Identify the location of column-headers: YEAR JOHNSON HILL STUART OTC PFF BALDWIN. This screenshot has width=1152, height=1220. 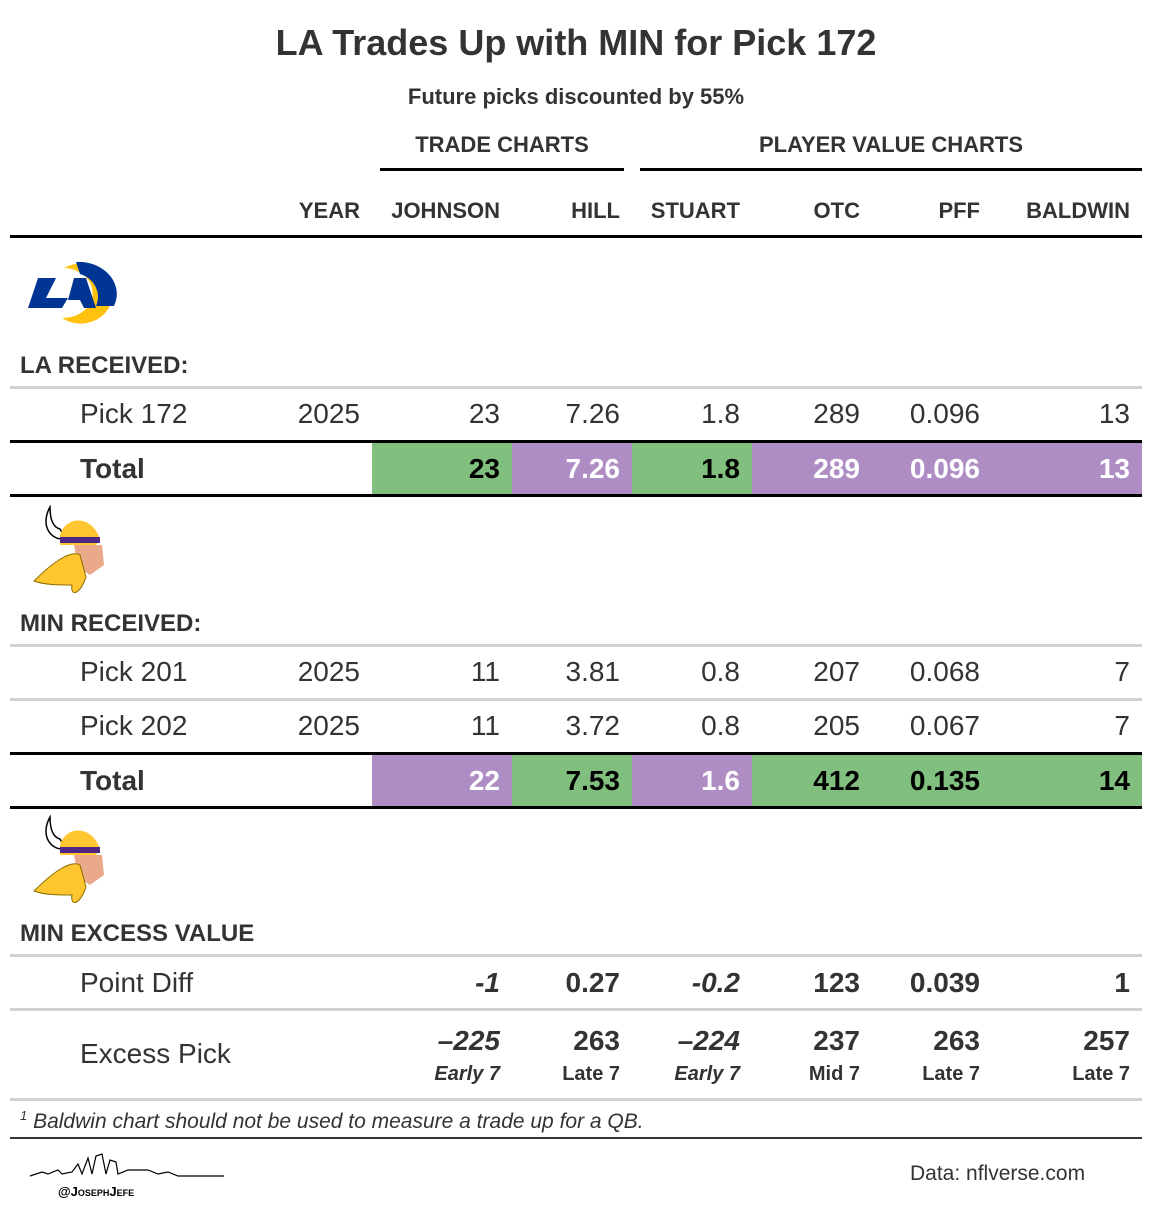
(576, 203).